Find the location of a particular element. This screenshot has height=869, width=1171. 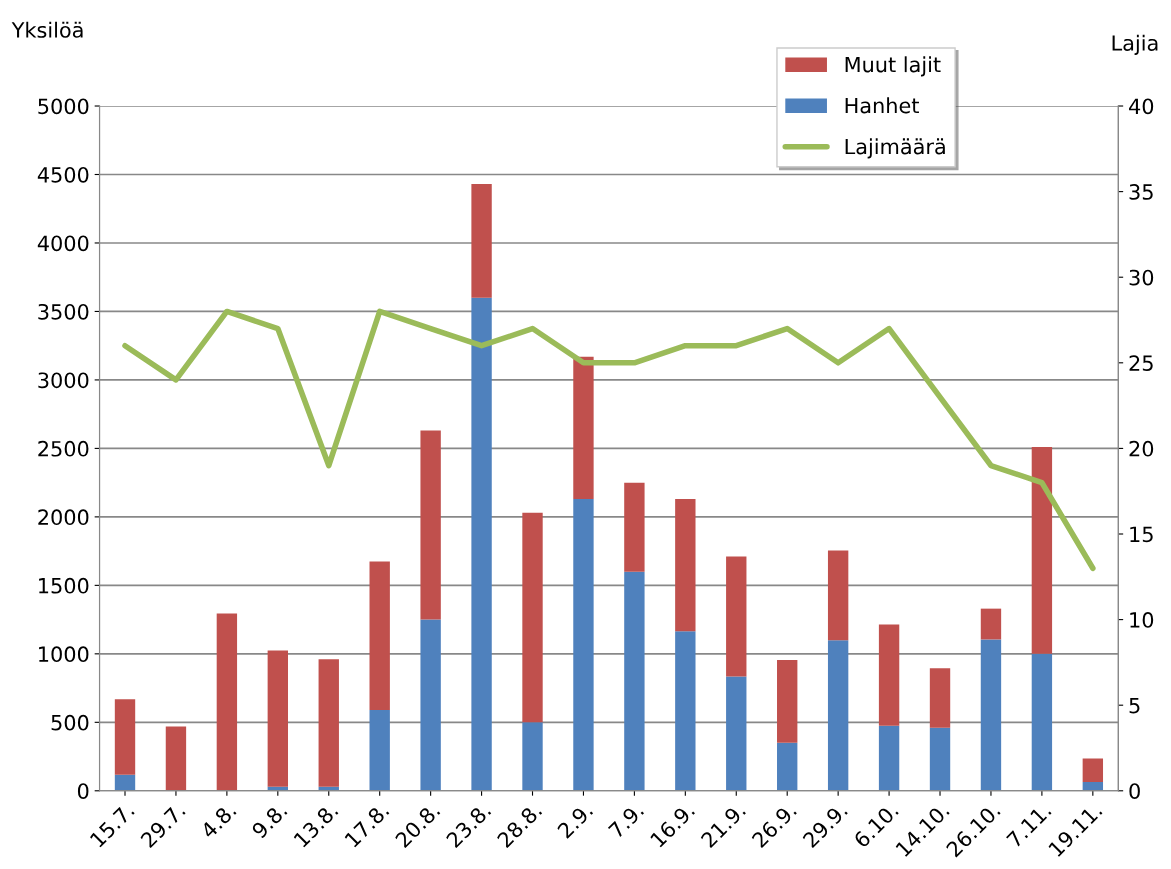

y-tick-label: 4000 is located at coordinates (63, 243).